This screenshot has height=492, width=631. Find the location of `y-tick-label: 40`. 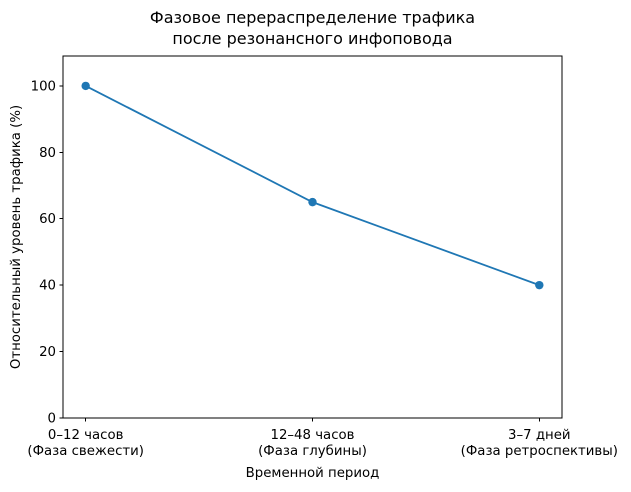

y-tick-label: 40 is located at coordinates (47, 286).